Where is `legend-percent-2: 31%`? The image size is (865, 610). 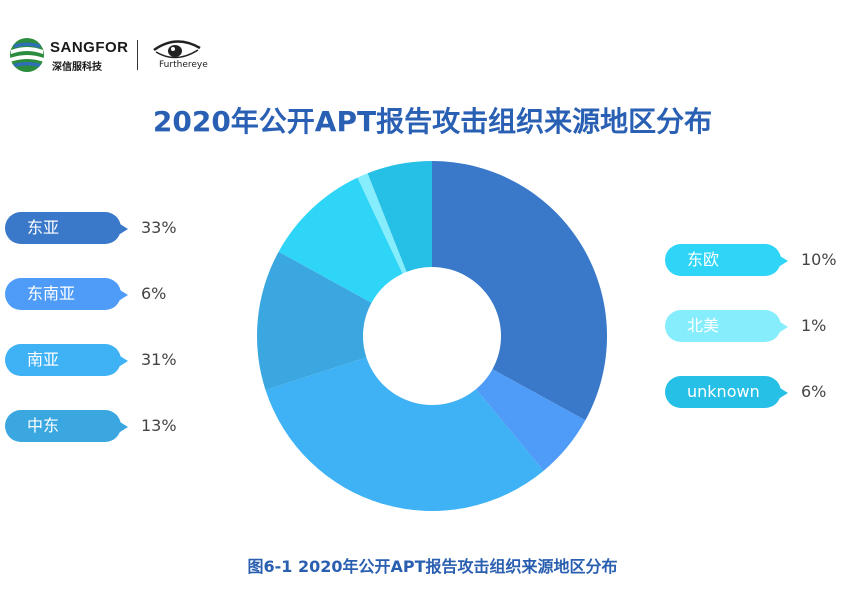 legend-percent-2: 31% is located at coordinates (159, 359).